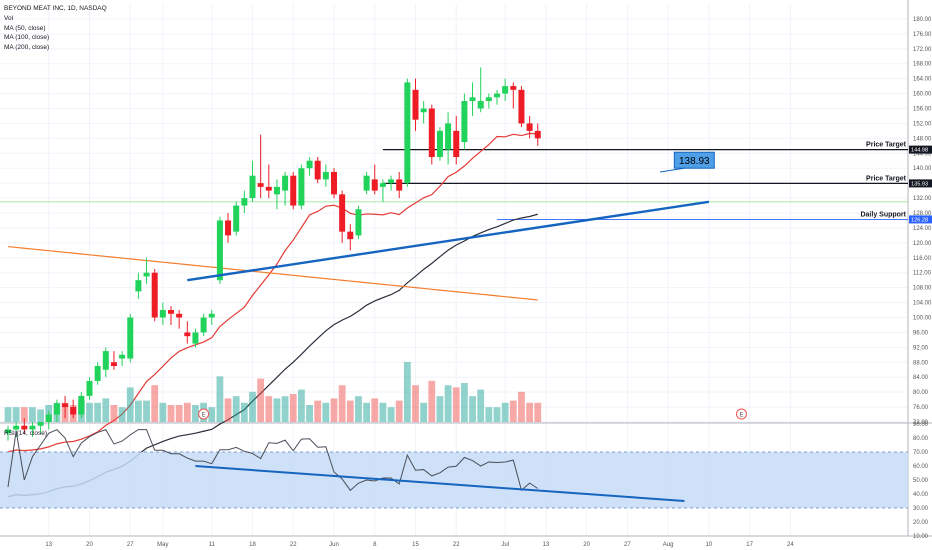  I want to click on rsi-panel, so click(454, 468).